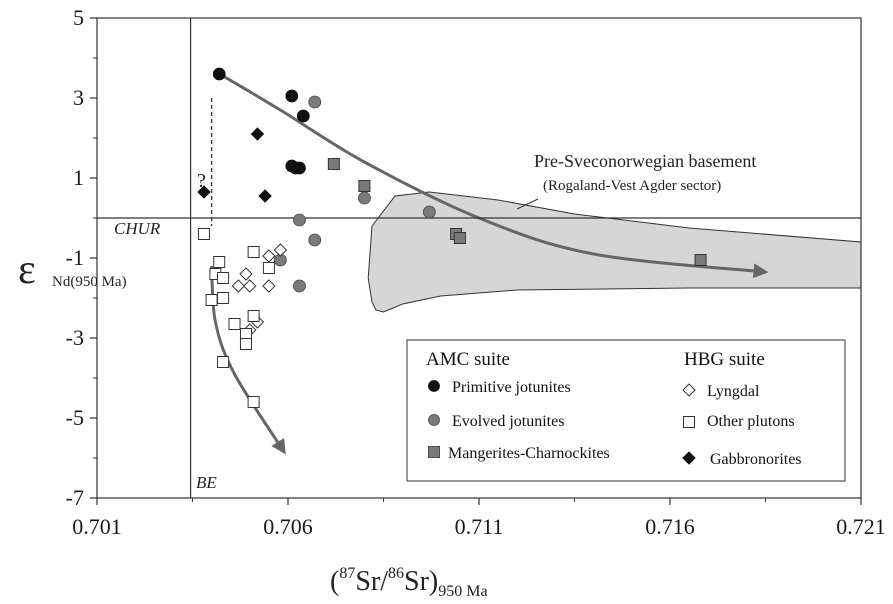  I want to click on legend-marker-primitive, so click(434, 386).